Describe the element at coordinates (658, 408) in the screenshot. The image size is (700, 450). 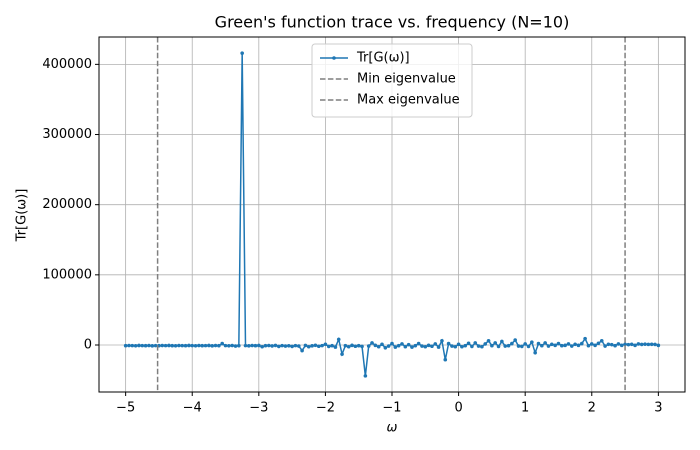
I see `x-tick-label: 3` at that location.